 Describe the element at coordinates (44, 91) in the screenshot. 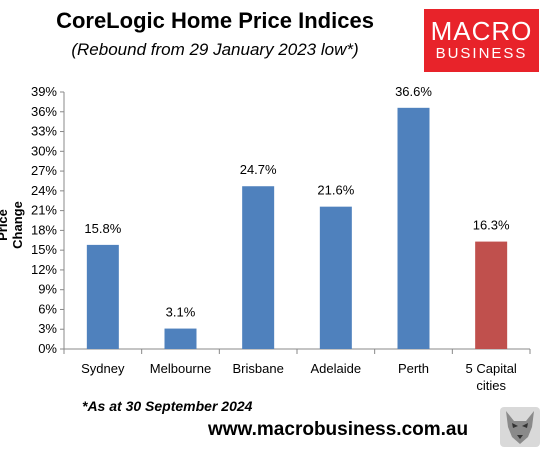

I see `y-tick-label: 39%` at that location.